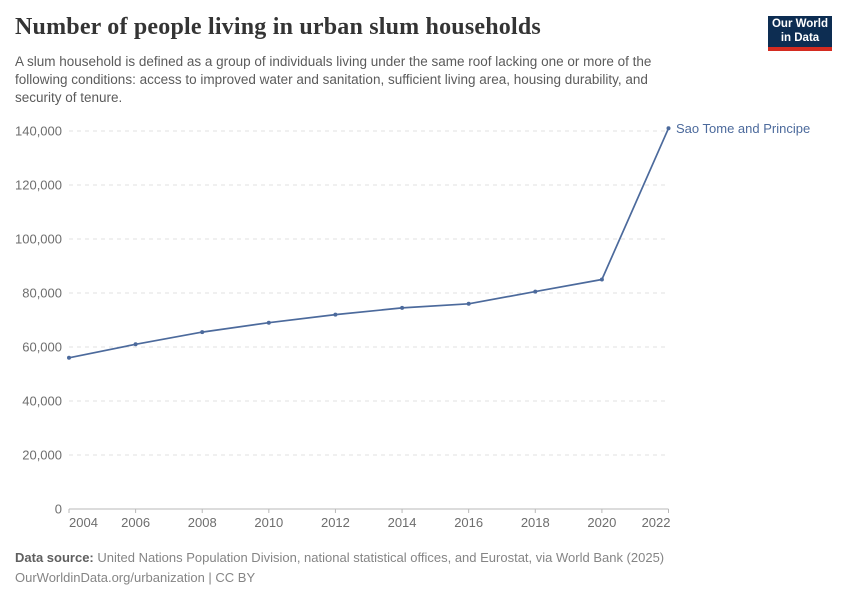 Image resolution: width=850 pixels, height=600 pixels. What do you see at coordinates (54, 557) in the screenshot?
I see `data-source-label: Data source:` at bounding box center [54, 557].